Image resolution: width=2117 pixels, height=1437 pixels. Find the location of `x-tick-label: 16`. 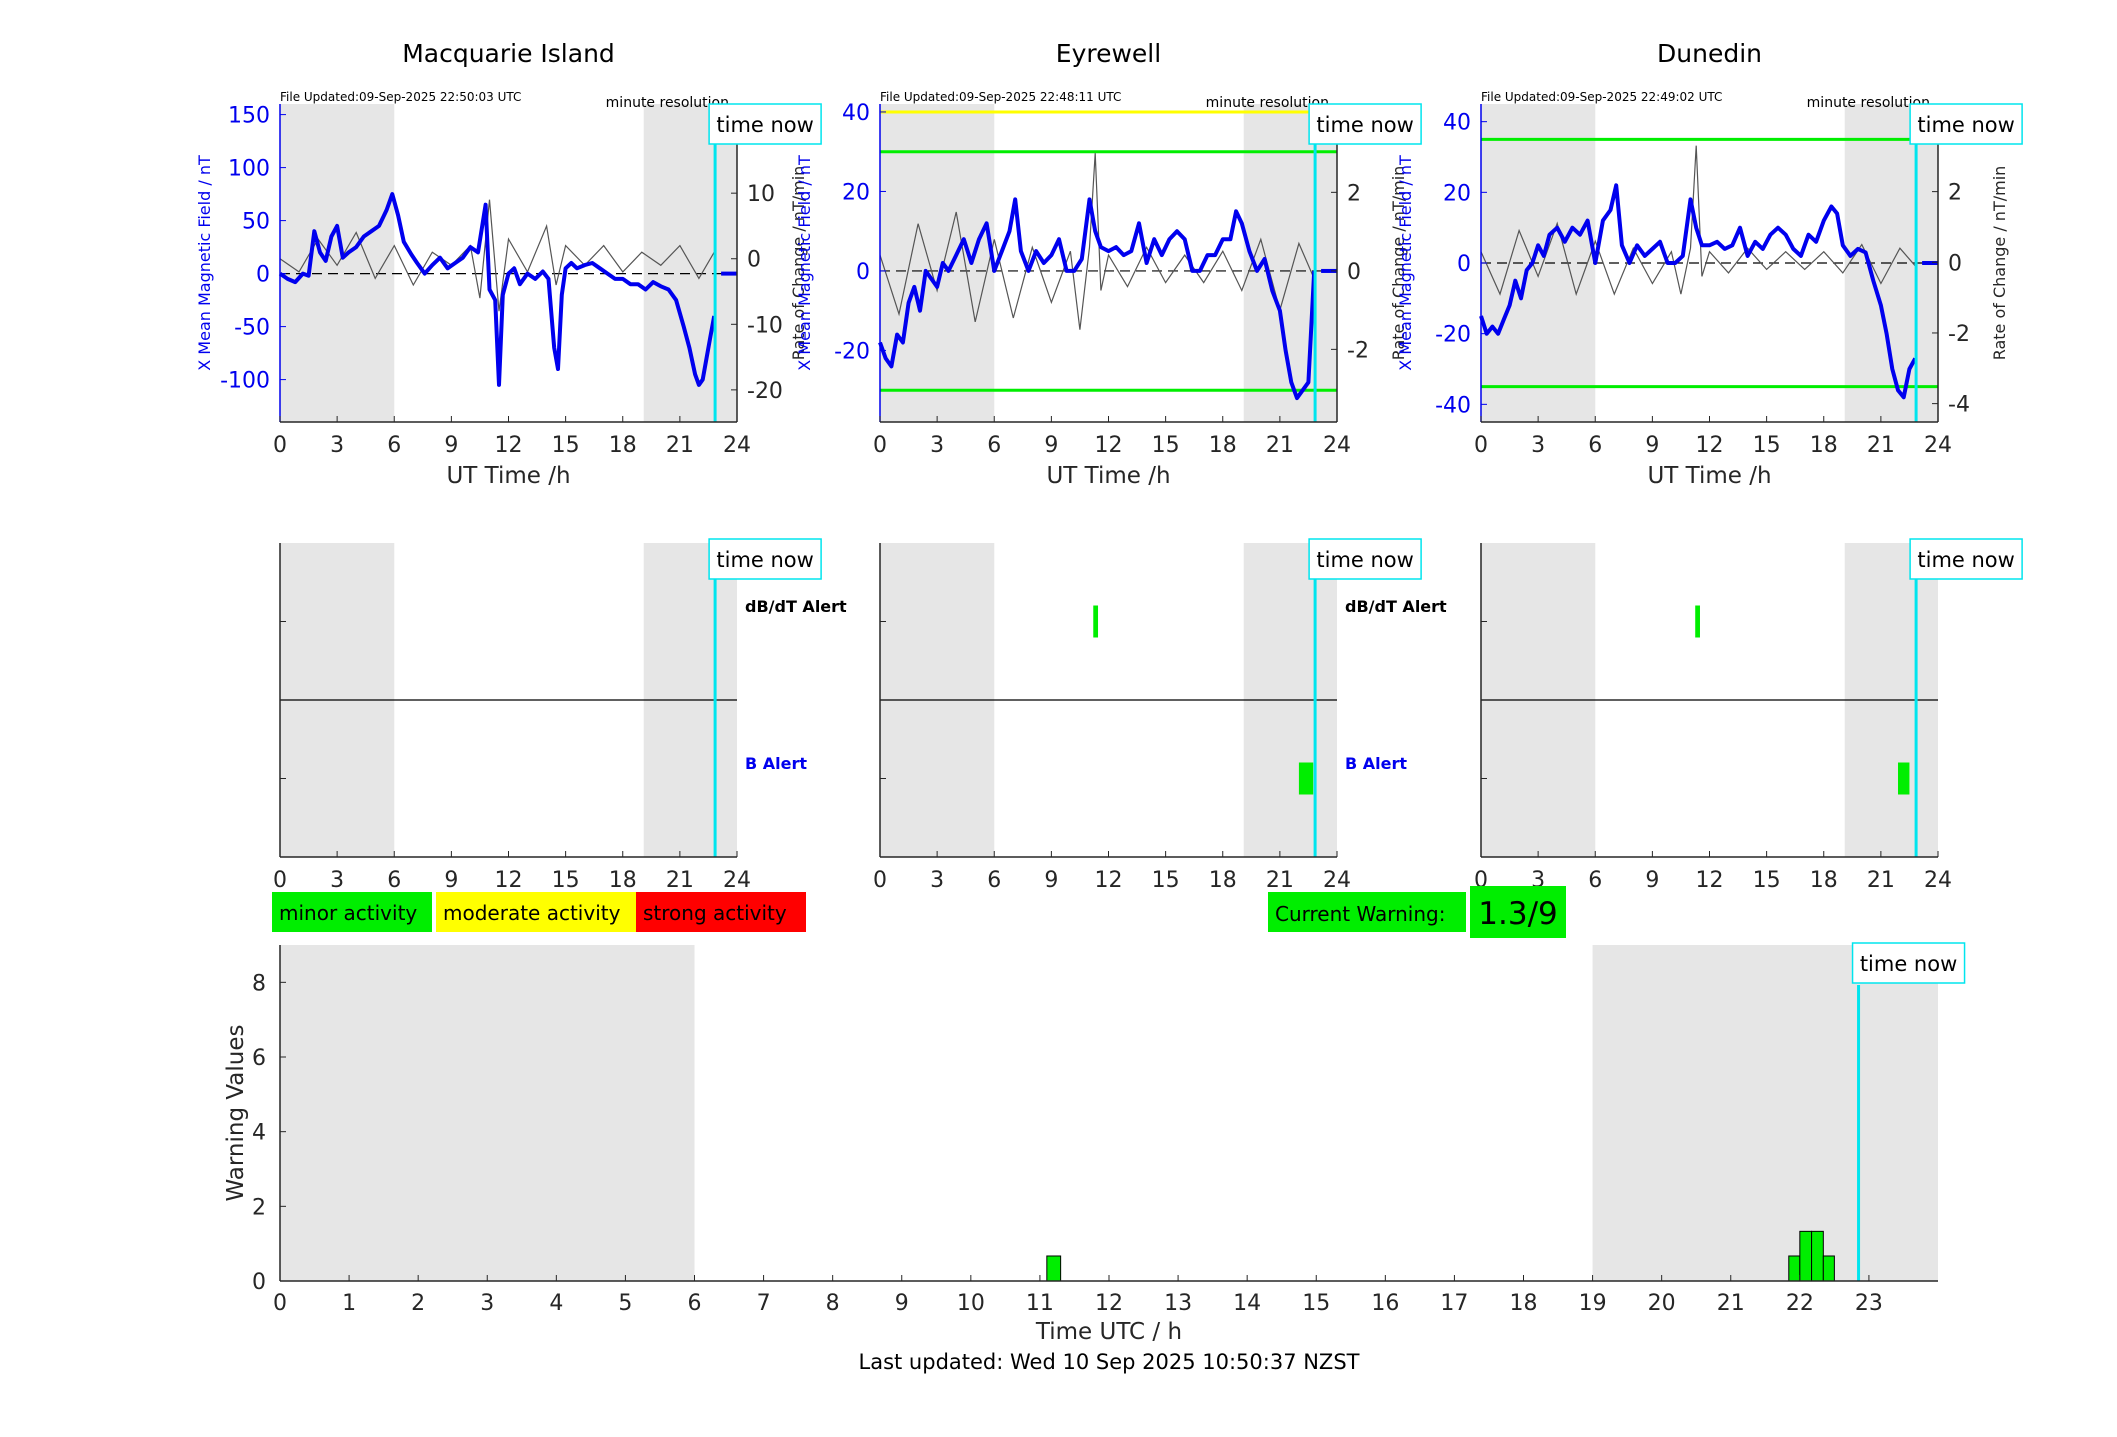

x-tick-label: 16 is located at coordinates (1385, 1303).